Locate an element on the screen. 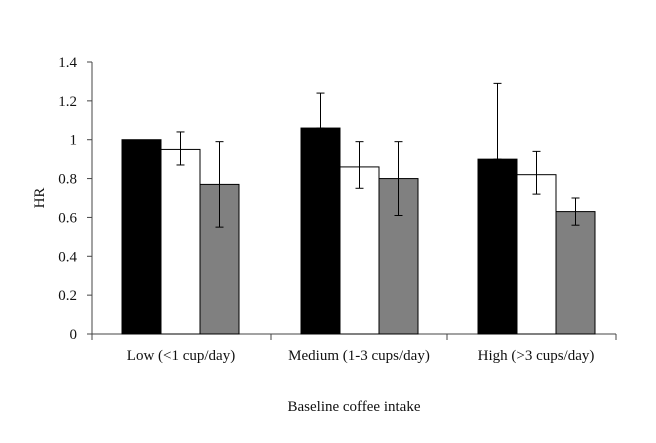 Image resolution: width=656 pixels, height=443 pixels. y-tick-label: 0.4 is located at coordinates (67, 257).